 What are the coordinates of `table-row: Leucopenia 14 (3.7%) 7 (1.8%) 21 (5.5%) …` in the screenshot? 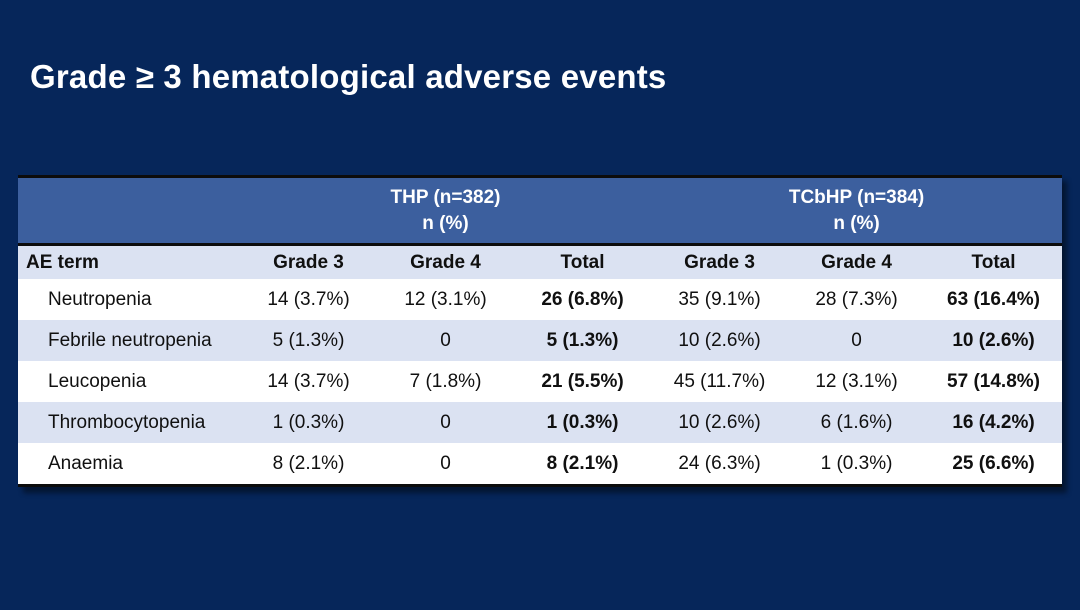 It's located at (540, 381).